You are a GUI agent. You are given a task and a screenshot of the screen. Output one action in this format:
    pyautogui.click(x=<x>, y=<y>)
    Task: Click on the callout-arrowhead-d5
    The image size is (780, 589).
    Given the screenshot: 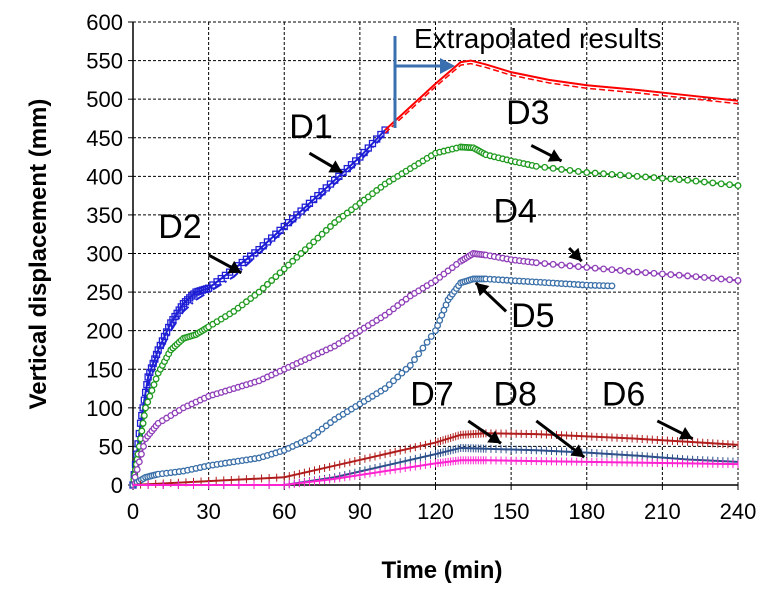 What is the action you would take?
    pyautogui.click(x=482, y=289)
    